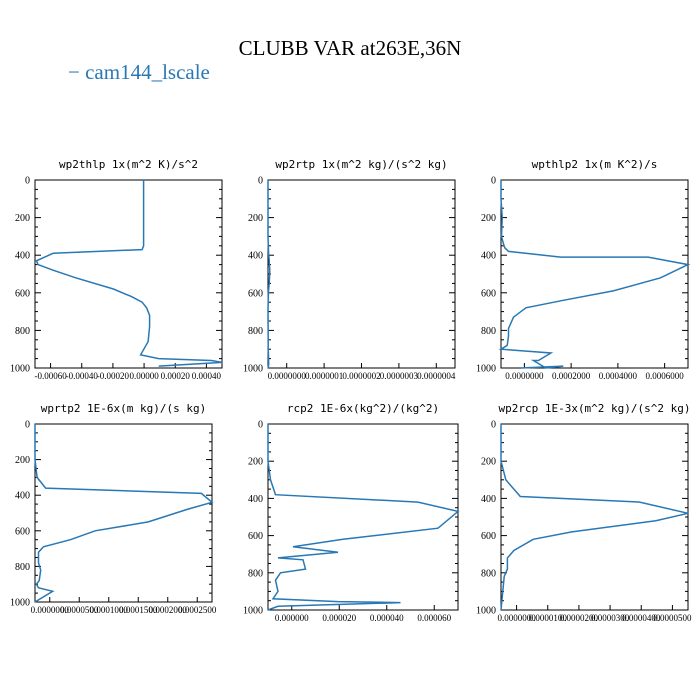 This screenshot has height=700, width=700. What do you see at coordinates (176, 376) in the screenshot?
I see `x-tick-label: 0.00020` at bounding box center [176, 376].